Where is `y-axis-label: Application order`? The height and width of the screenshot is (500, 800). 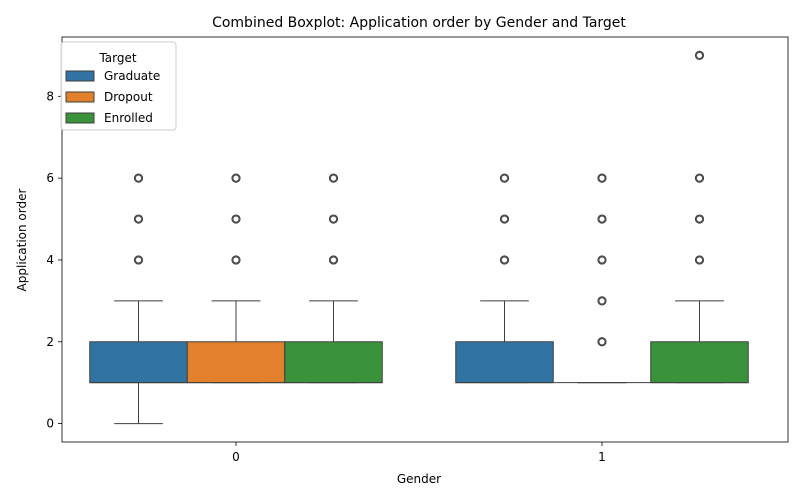 y-axis-label: Application order is located at coordinates (22, 240).